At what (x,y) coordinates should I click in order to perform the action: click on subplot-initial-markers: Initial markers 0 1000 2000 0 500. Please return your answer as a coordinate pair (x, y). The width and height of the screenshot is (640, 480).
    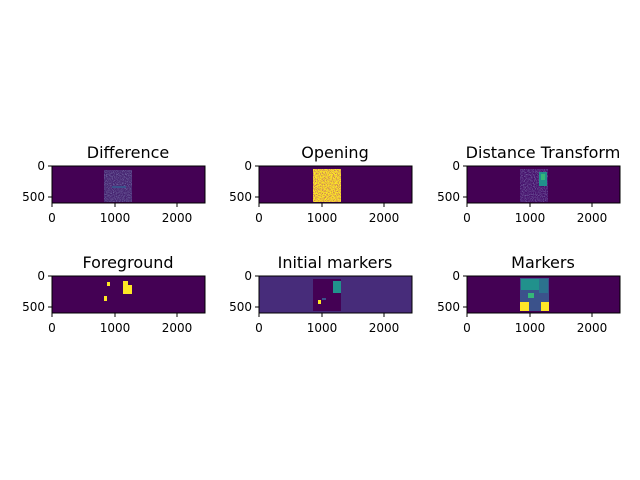
    Looking at the image, I should click on (321, 294).